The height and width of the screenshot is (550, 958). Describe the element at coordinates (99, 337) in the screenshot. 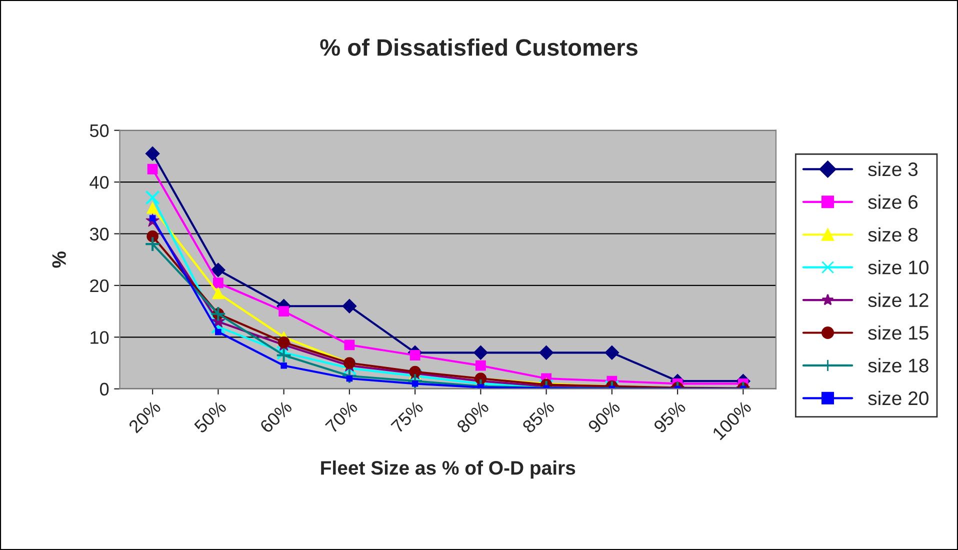

I see `y-tick-label: 10` at that location.